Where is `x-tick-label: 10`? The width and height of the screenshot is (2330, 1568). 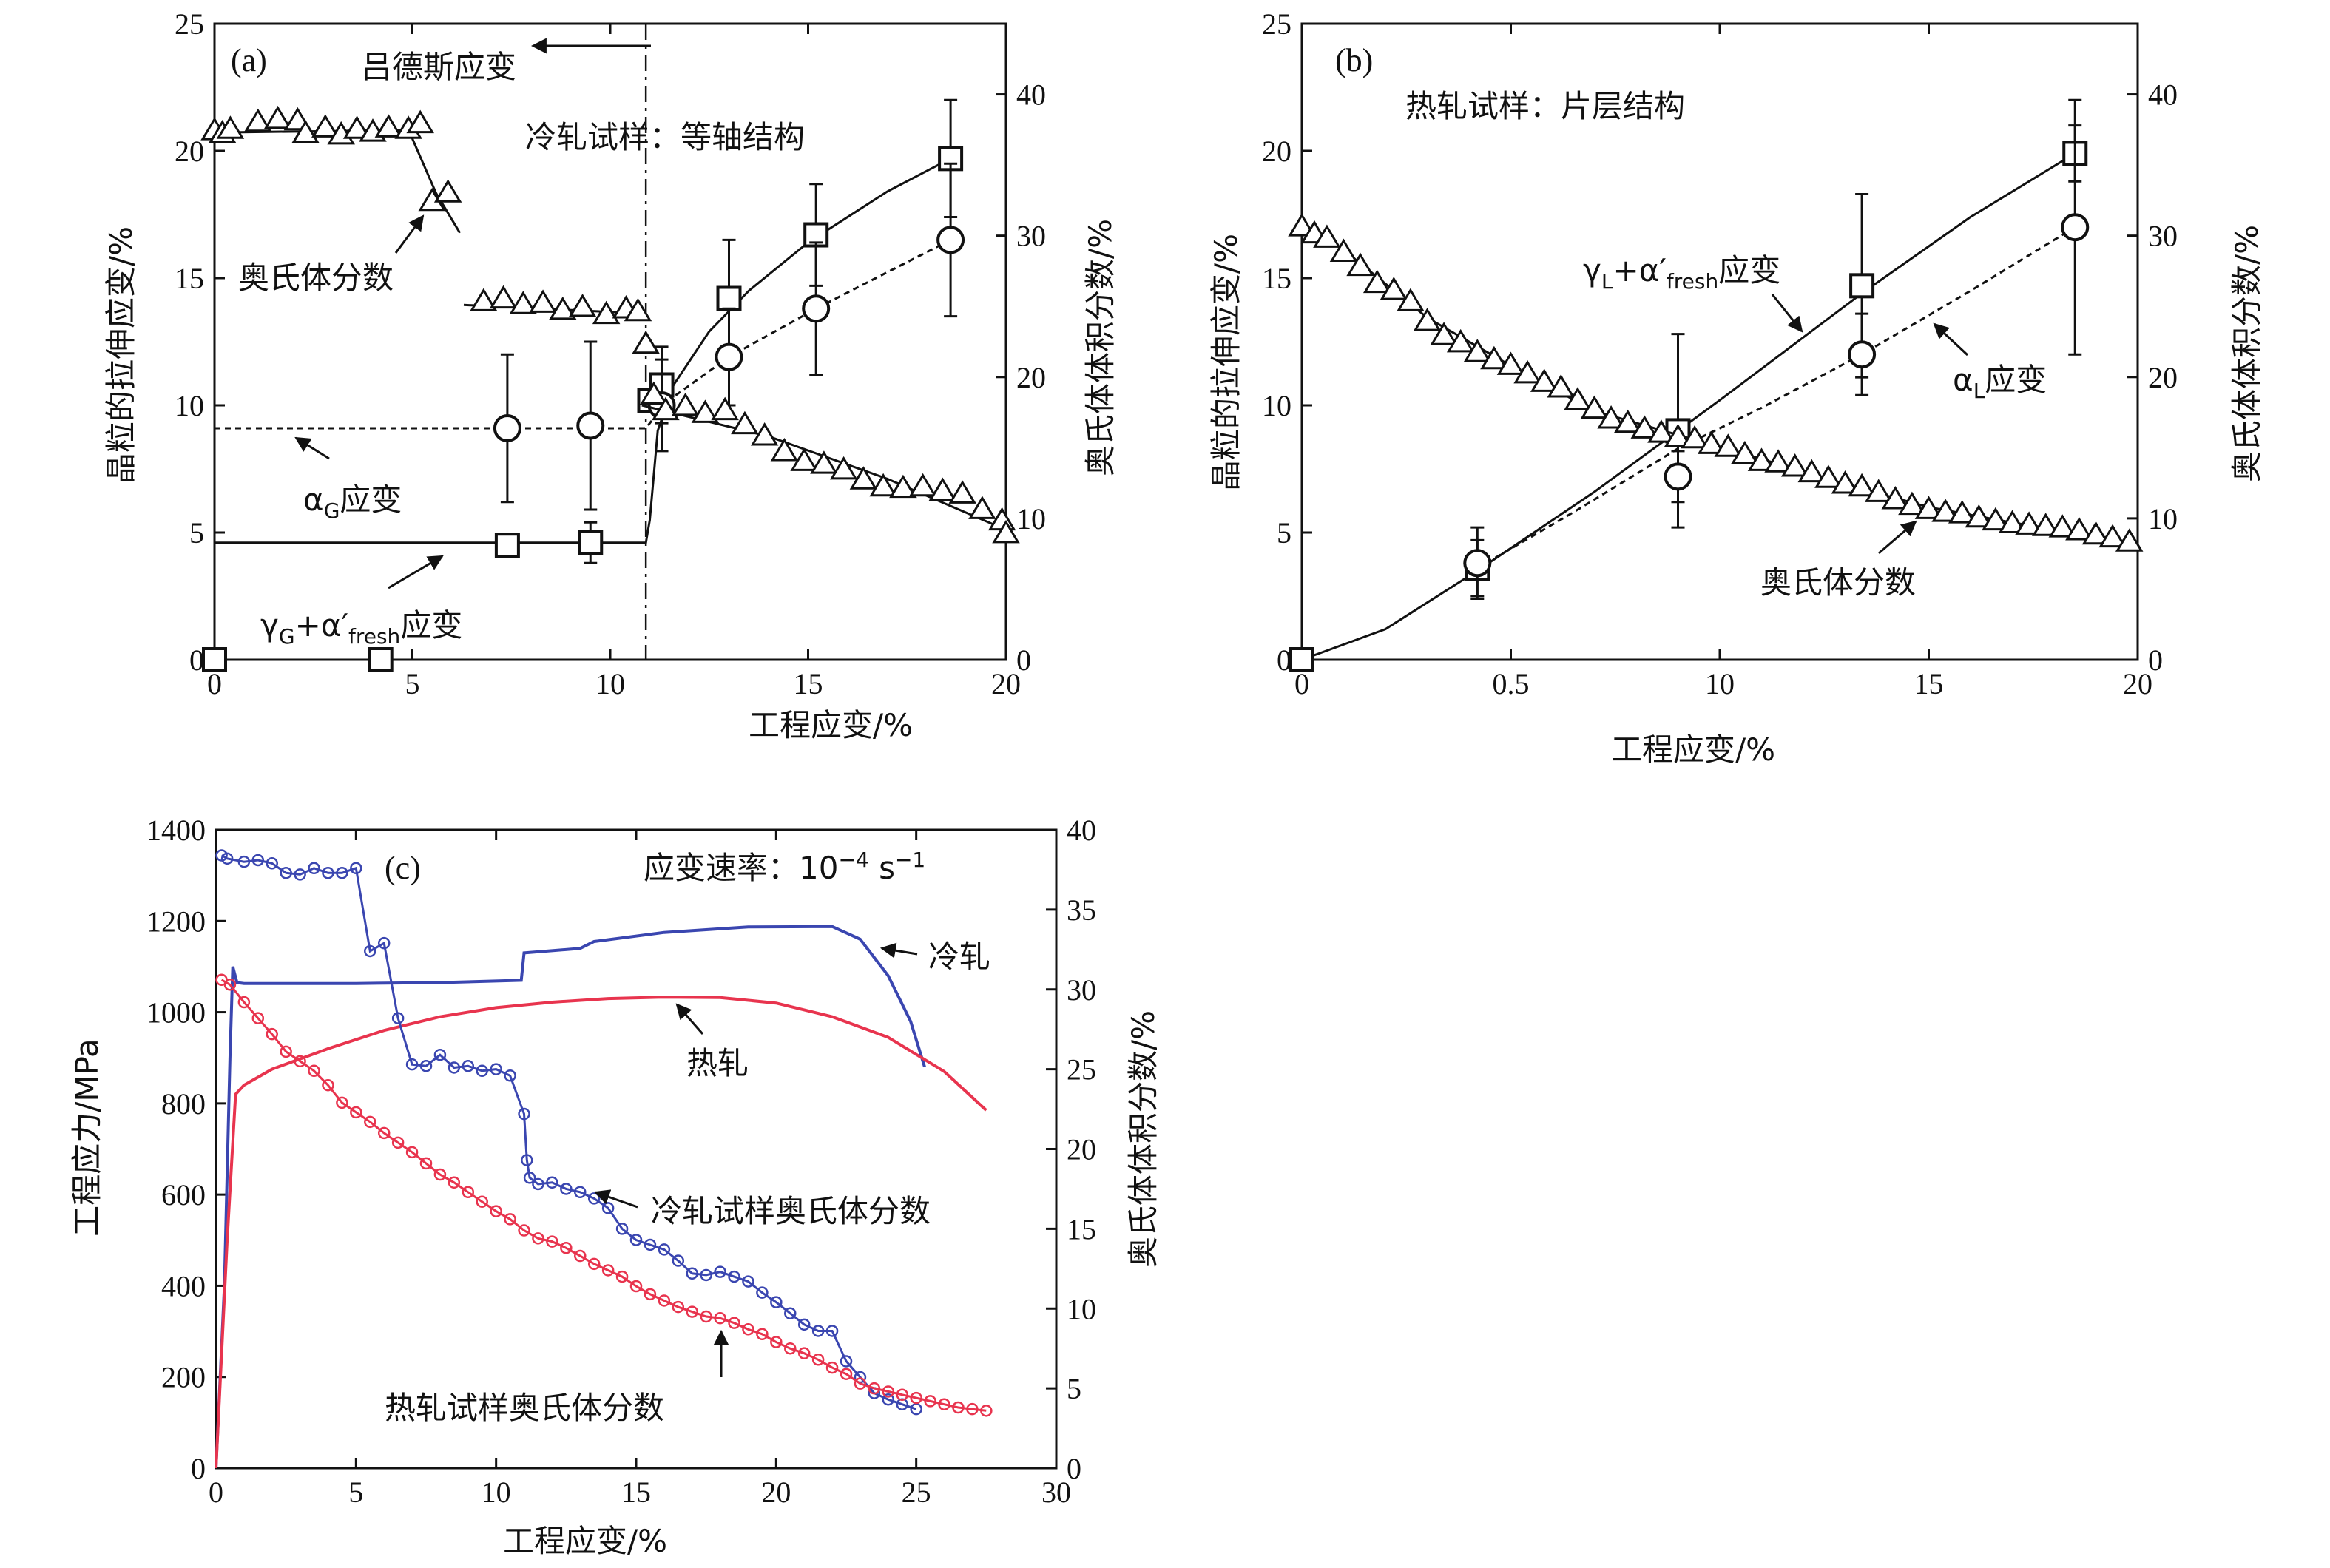
x-tick-label: 10 is located at coordinates (1720, 683).